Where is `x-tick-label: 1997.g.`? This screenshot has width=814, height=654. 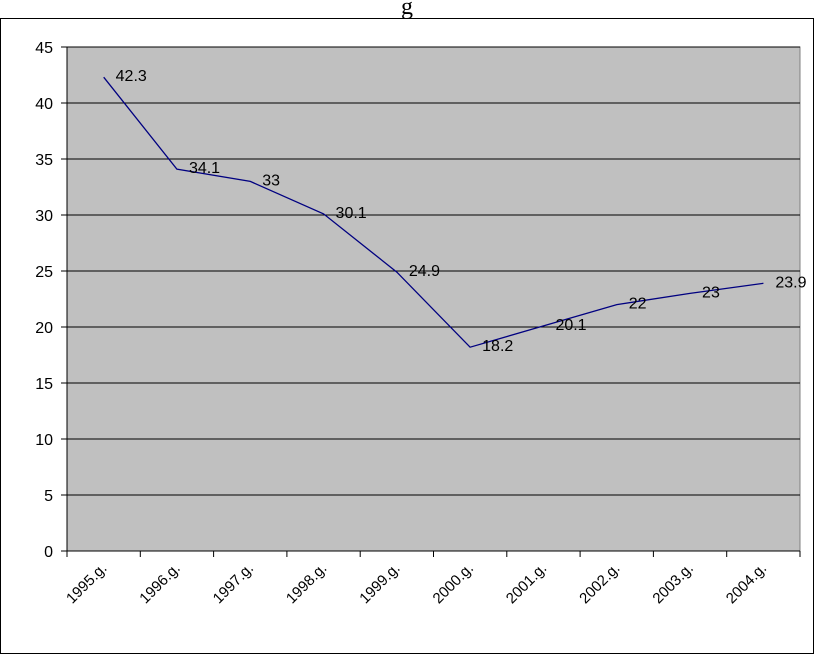 x-tick-label: 1997.g. is located at coordinates (233, 583).